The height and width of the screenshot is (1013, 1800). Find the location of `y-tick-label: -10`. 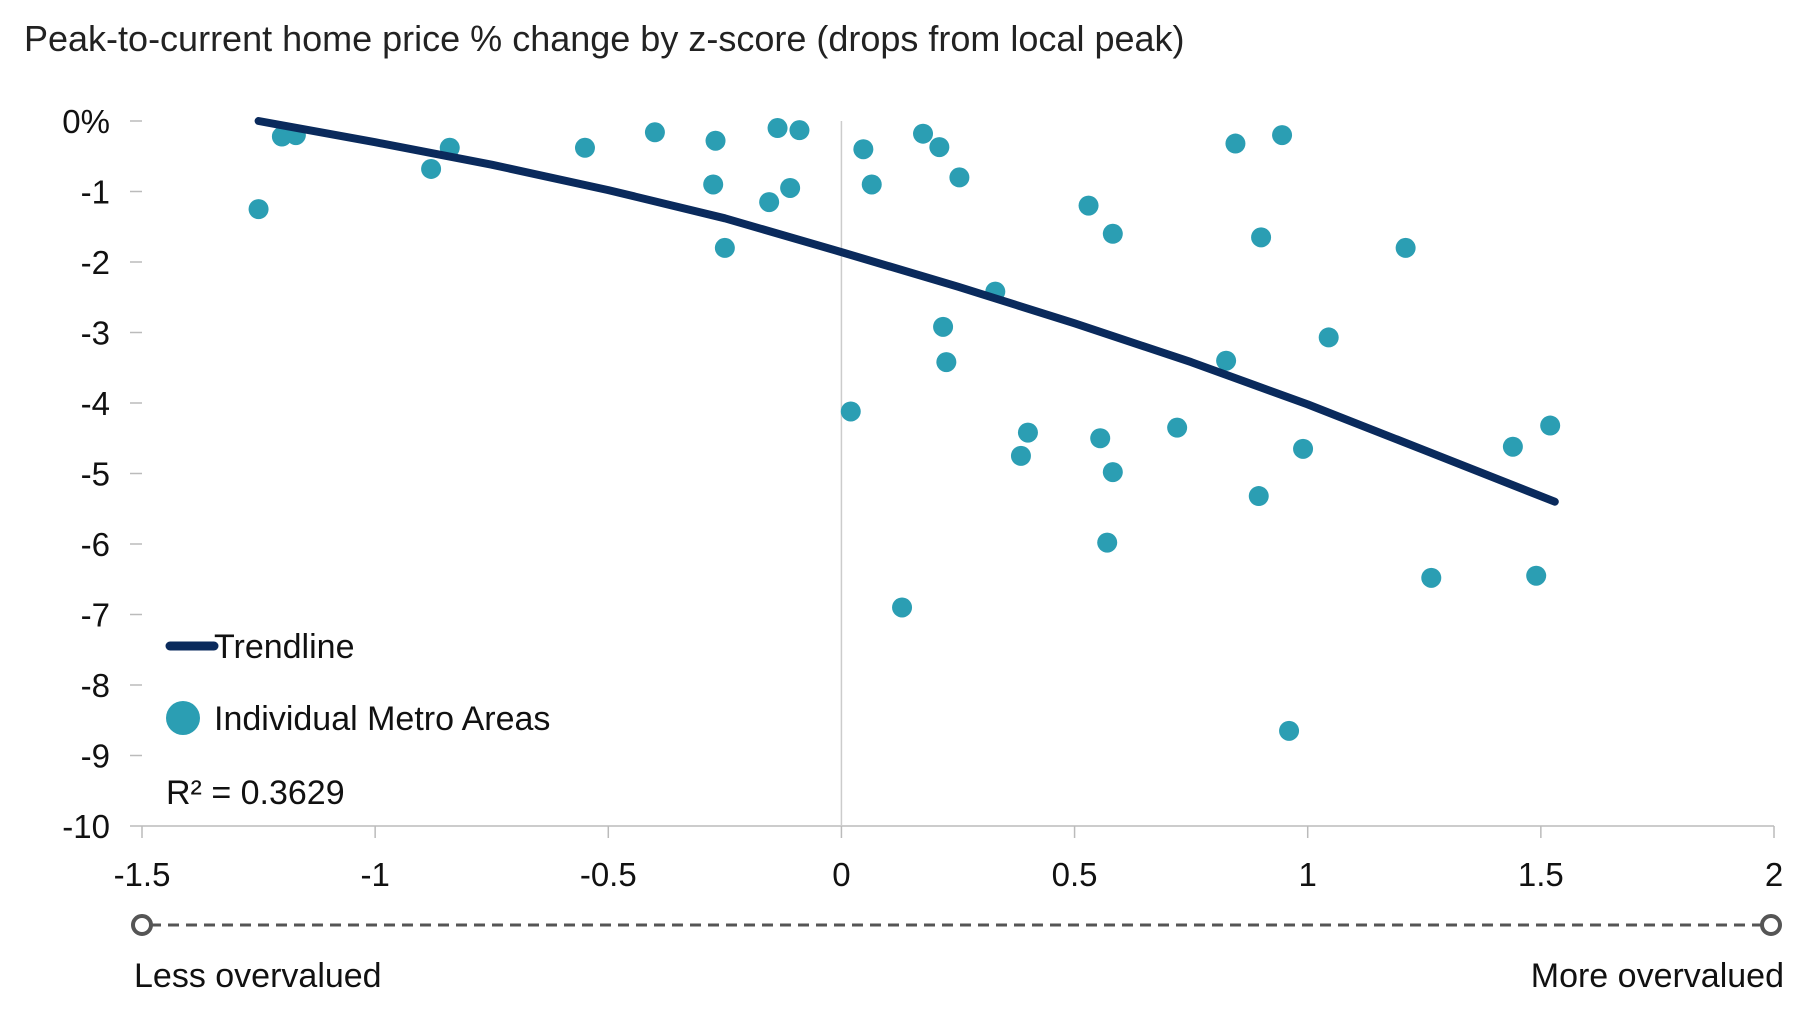

y-tick-label: -10 is located at coordinates (86, 826).